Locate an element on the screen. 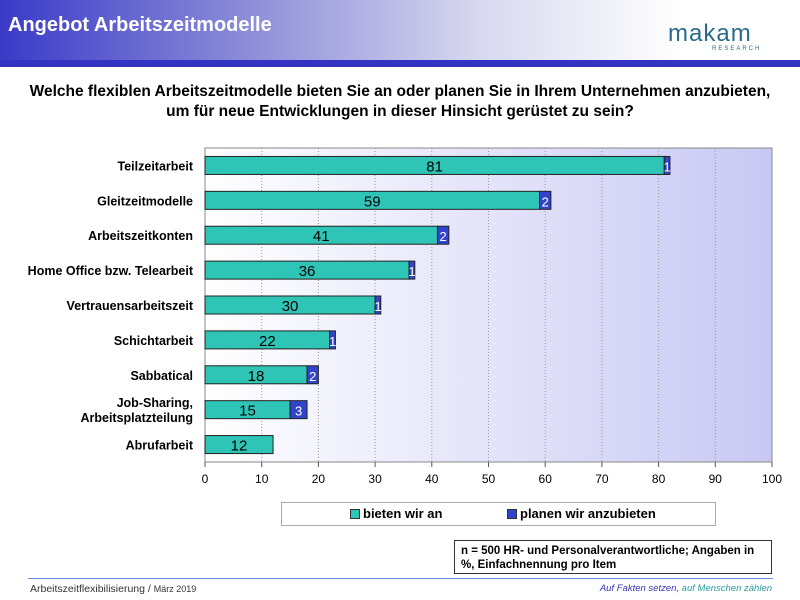 This screenshot has width=800, height=600. category-label: Job-Sharing, is located at coordinates (155, 403).